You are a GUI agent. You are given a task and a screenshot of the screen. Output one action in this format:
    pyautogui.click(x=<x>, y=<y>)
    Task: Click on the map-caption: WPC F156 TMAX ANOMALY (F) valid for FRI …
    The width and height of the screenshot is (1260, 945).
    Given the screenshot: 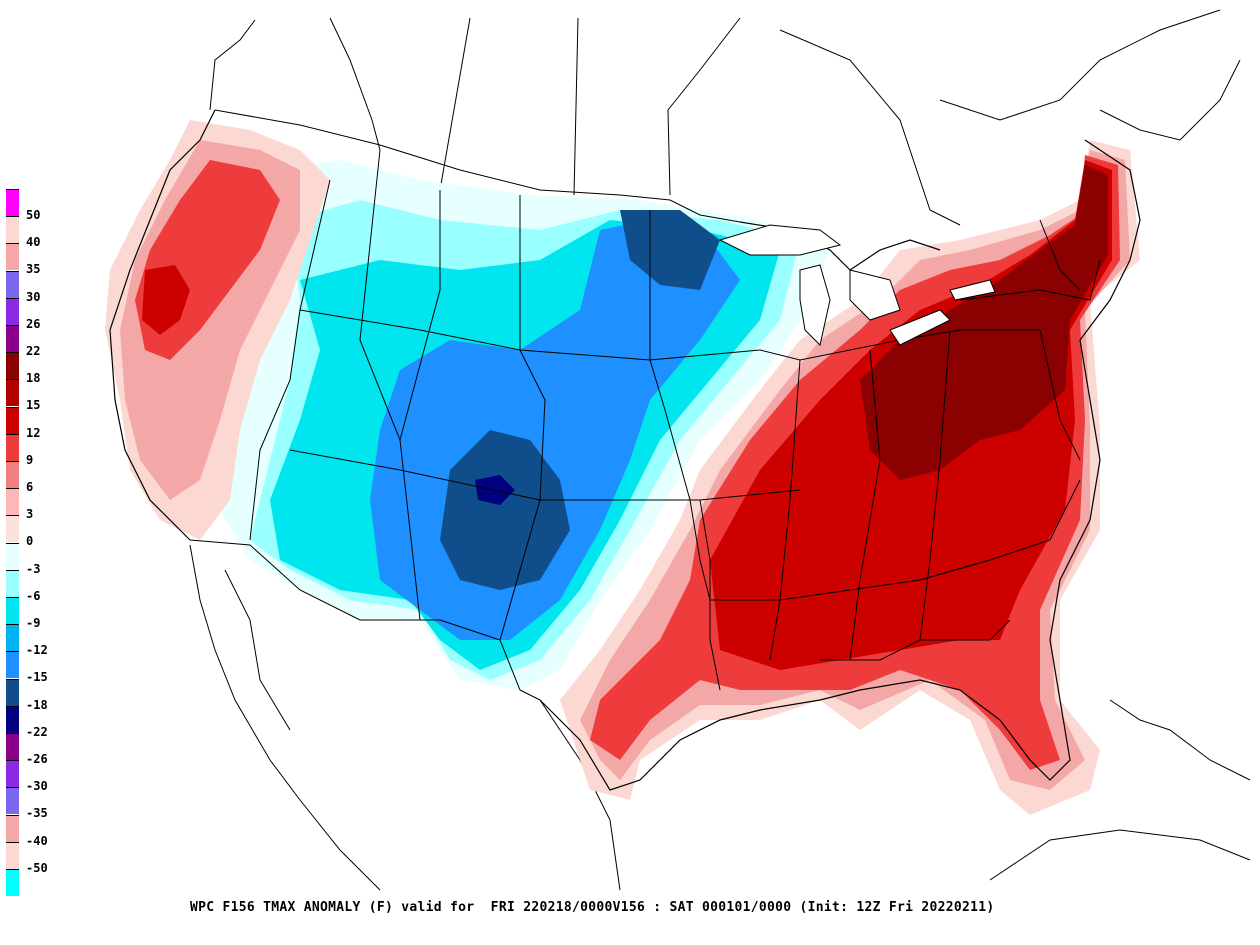 What is the action you would take?
    pyautogui.click(x=592, y=907)
    